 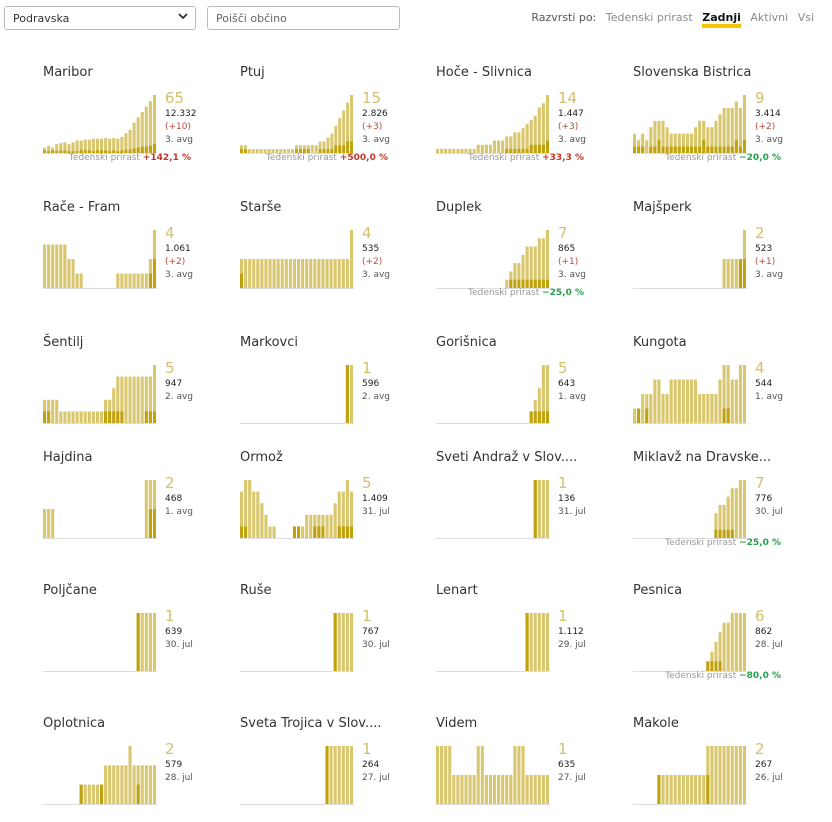 What do you see at coordinates (721, 20) in the screenshot?
I see `sort-option-latest: Zadnji` at bounding box center [721, 20].